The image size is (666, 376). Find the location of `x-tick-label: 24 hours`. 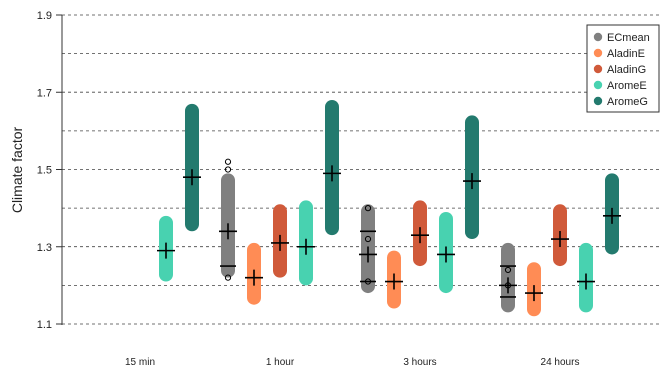

x-tick-label: 24 hours is located at coordinates (560, 362).